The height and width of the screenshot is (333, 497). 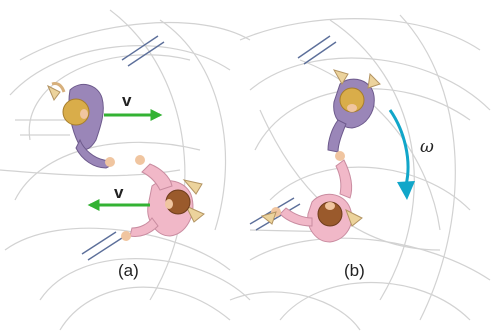 What do you see at coordinates (163, 198) in the screenshot?
I see `skater-pink-a` at bounding box center [163, 198].